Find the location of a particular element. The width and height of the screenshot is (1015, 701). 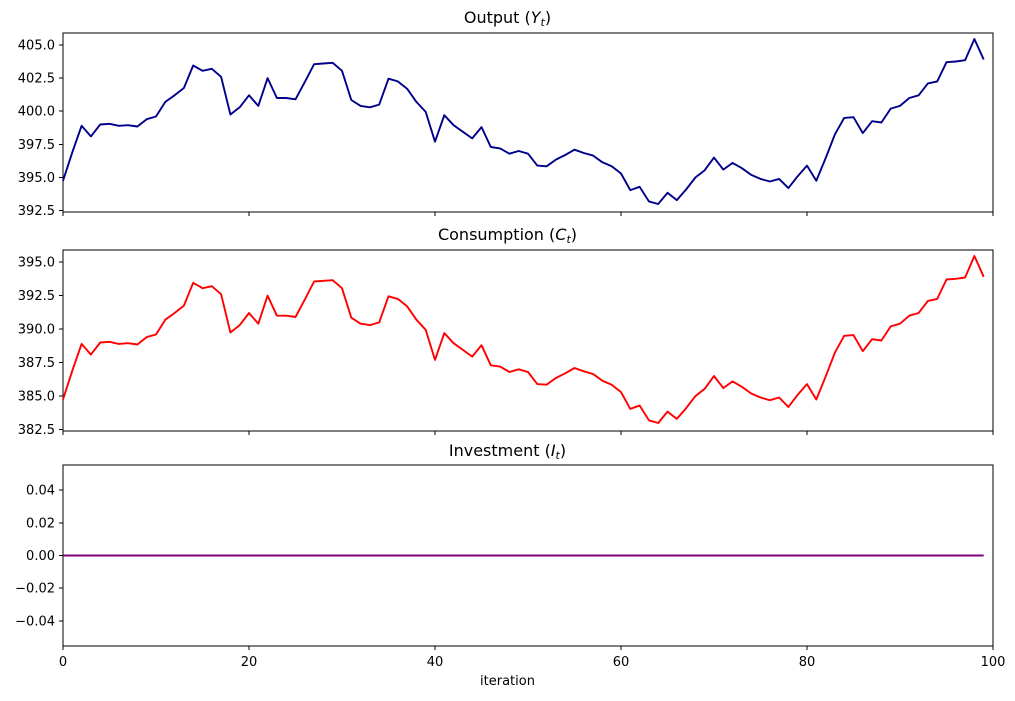

y-tick-label: 400.0 is located at coordinates (36, 112).